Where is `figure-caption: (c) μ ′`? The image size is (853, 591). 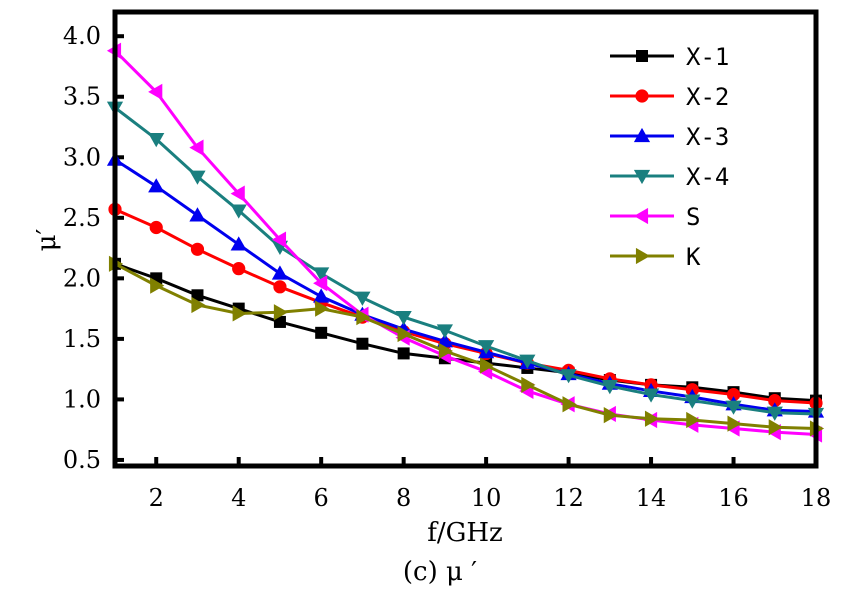
figure-caption: (c) μ ′ is located at coordinates (440, 572).